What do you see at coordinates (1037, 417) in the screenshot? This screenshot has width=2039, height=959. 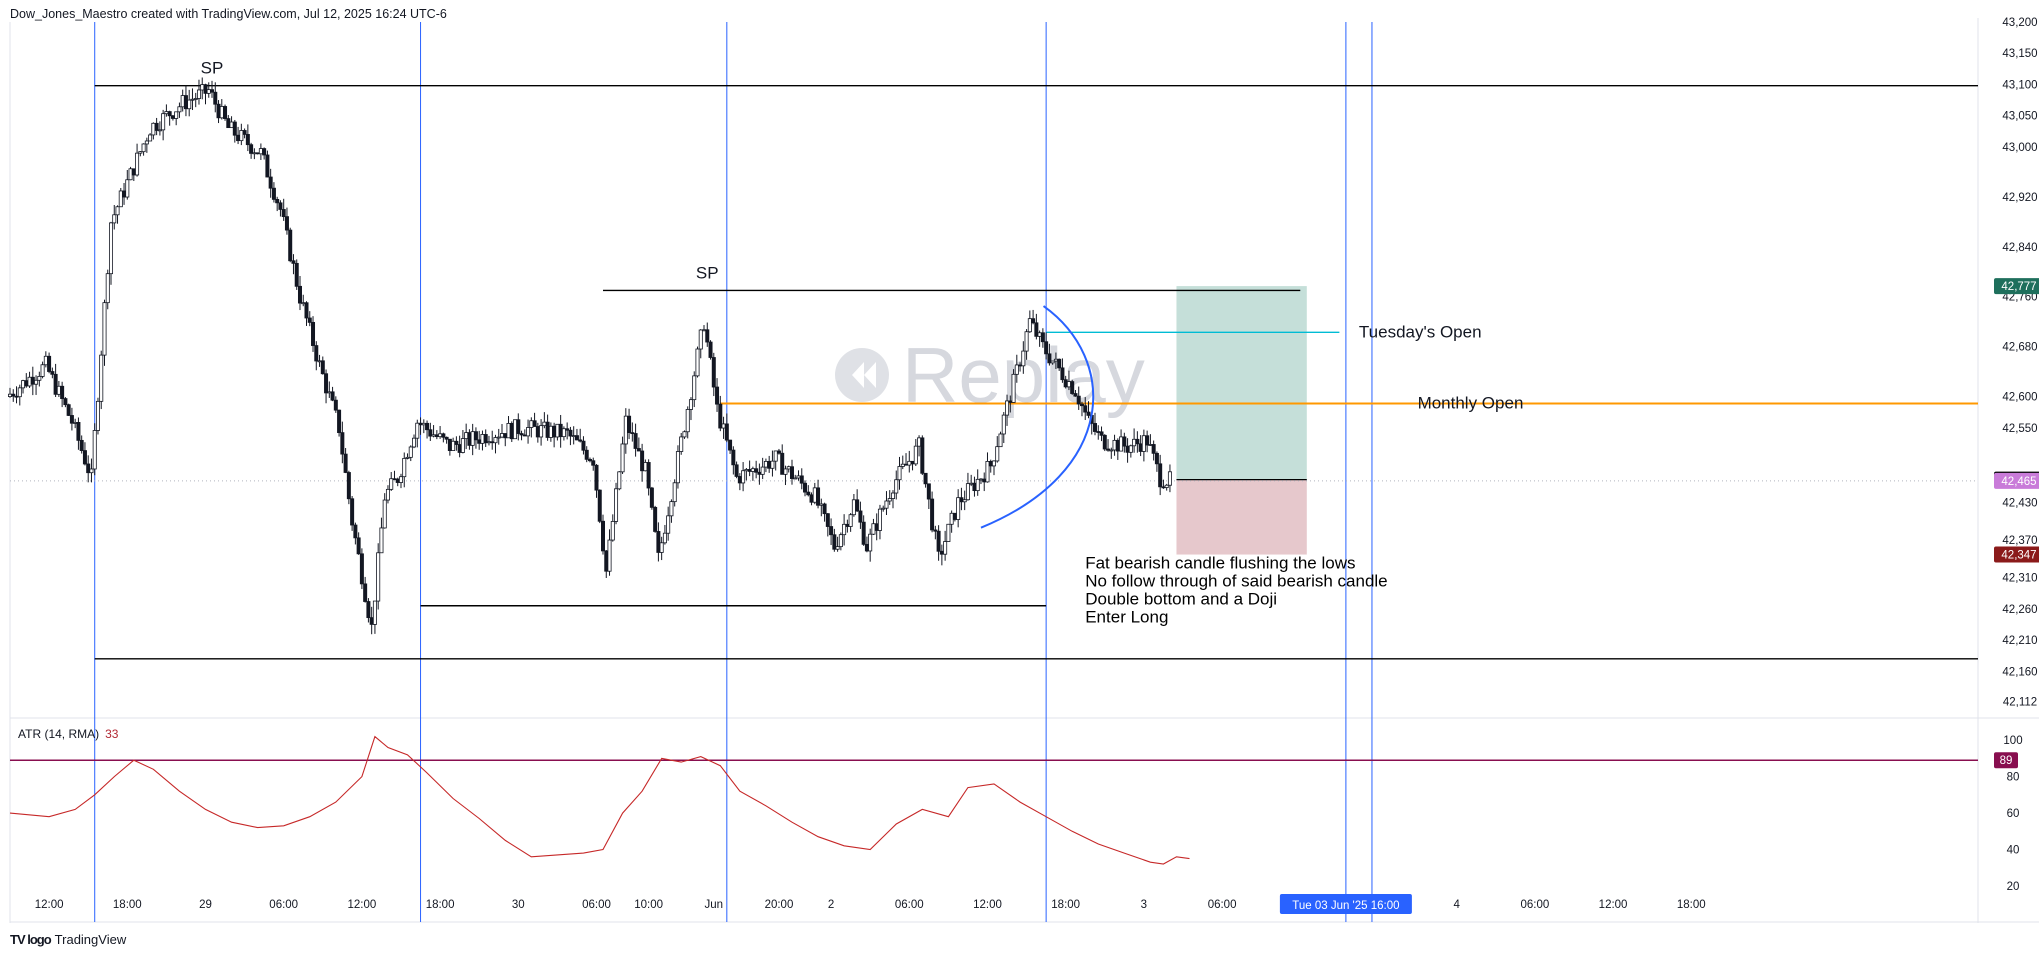 I see `rejection-curve` at bounding box center [1037, 417].